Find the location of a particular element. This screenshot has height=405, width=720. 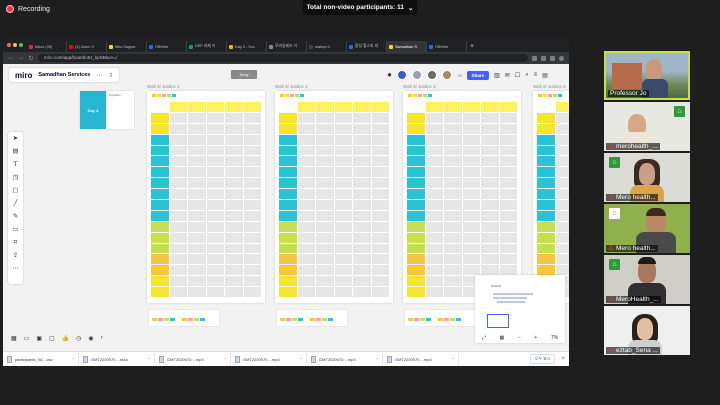

zoom-in-icon: + is located at coordinates (536, 338).